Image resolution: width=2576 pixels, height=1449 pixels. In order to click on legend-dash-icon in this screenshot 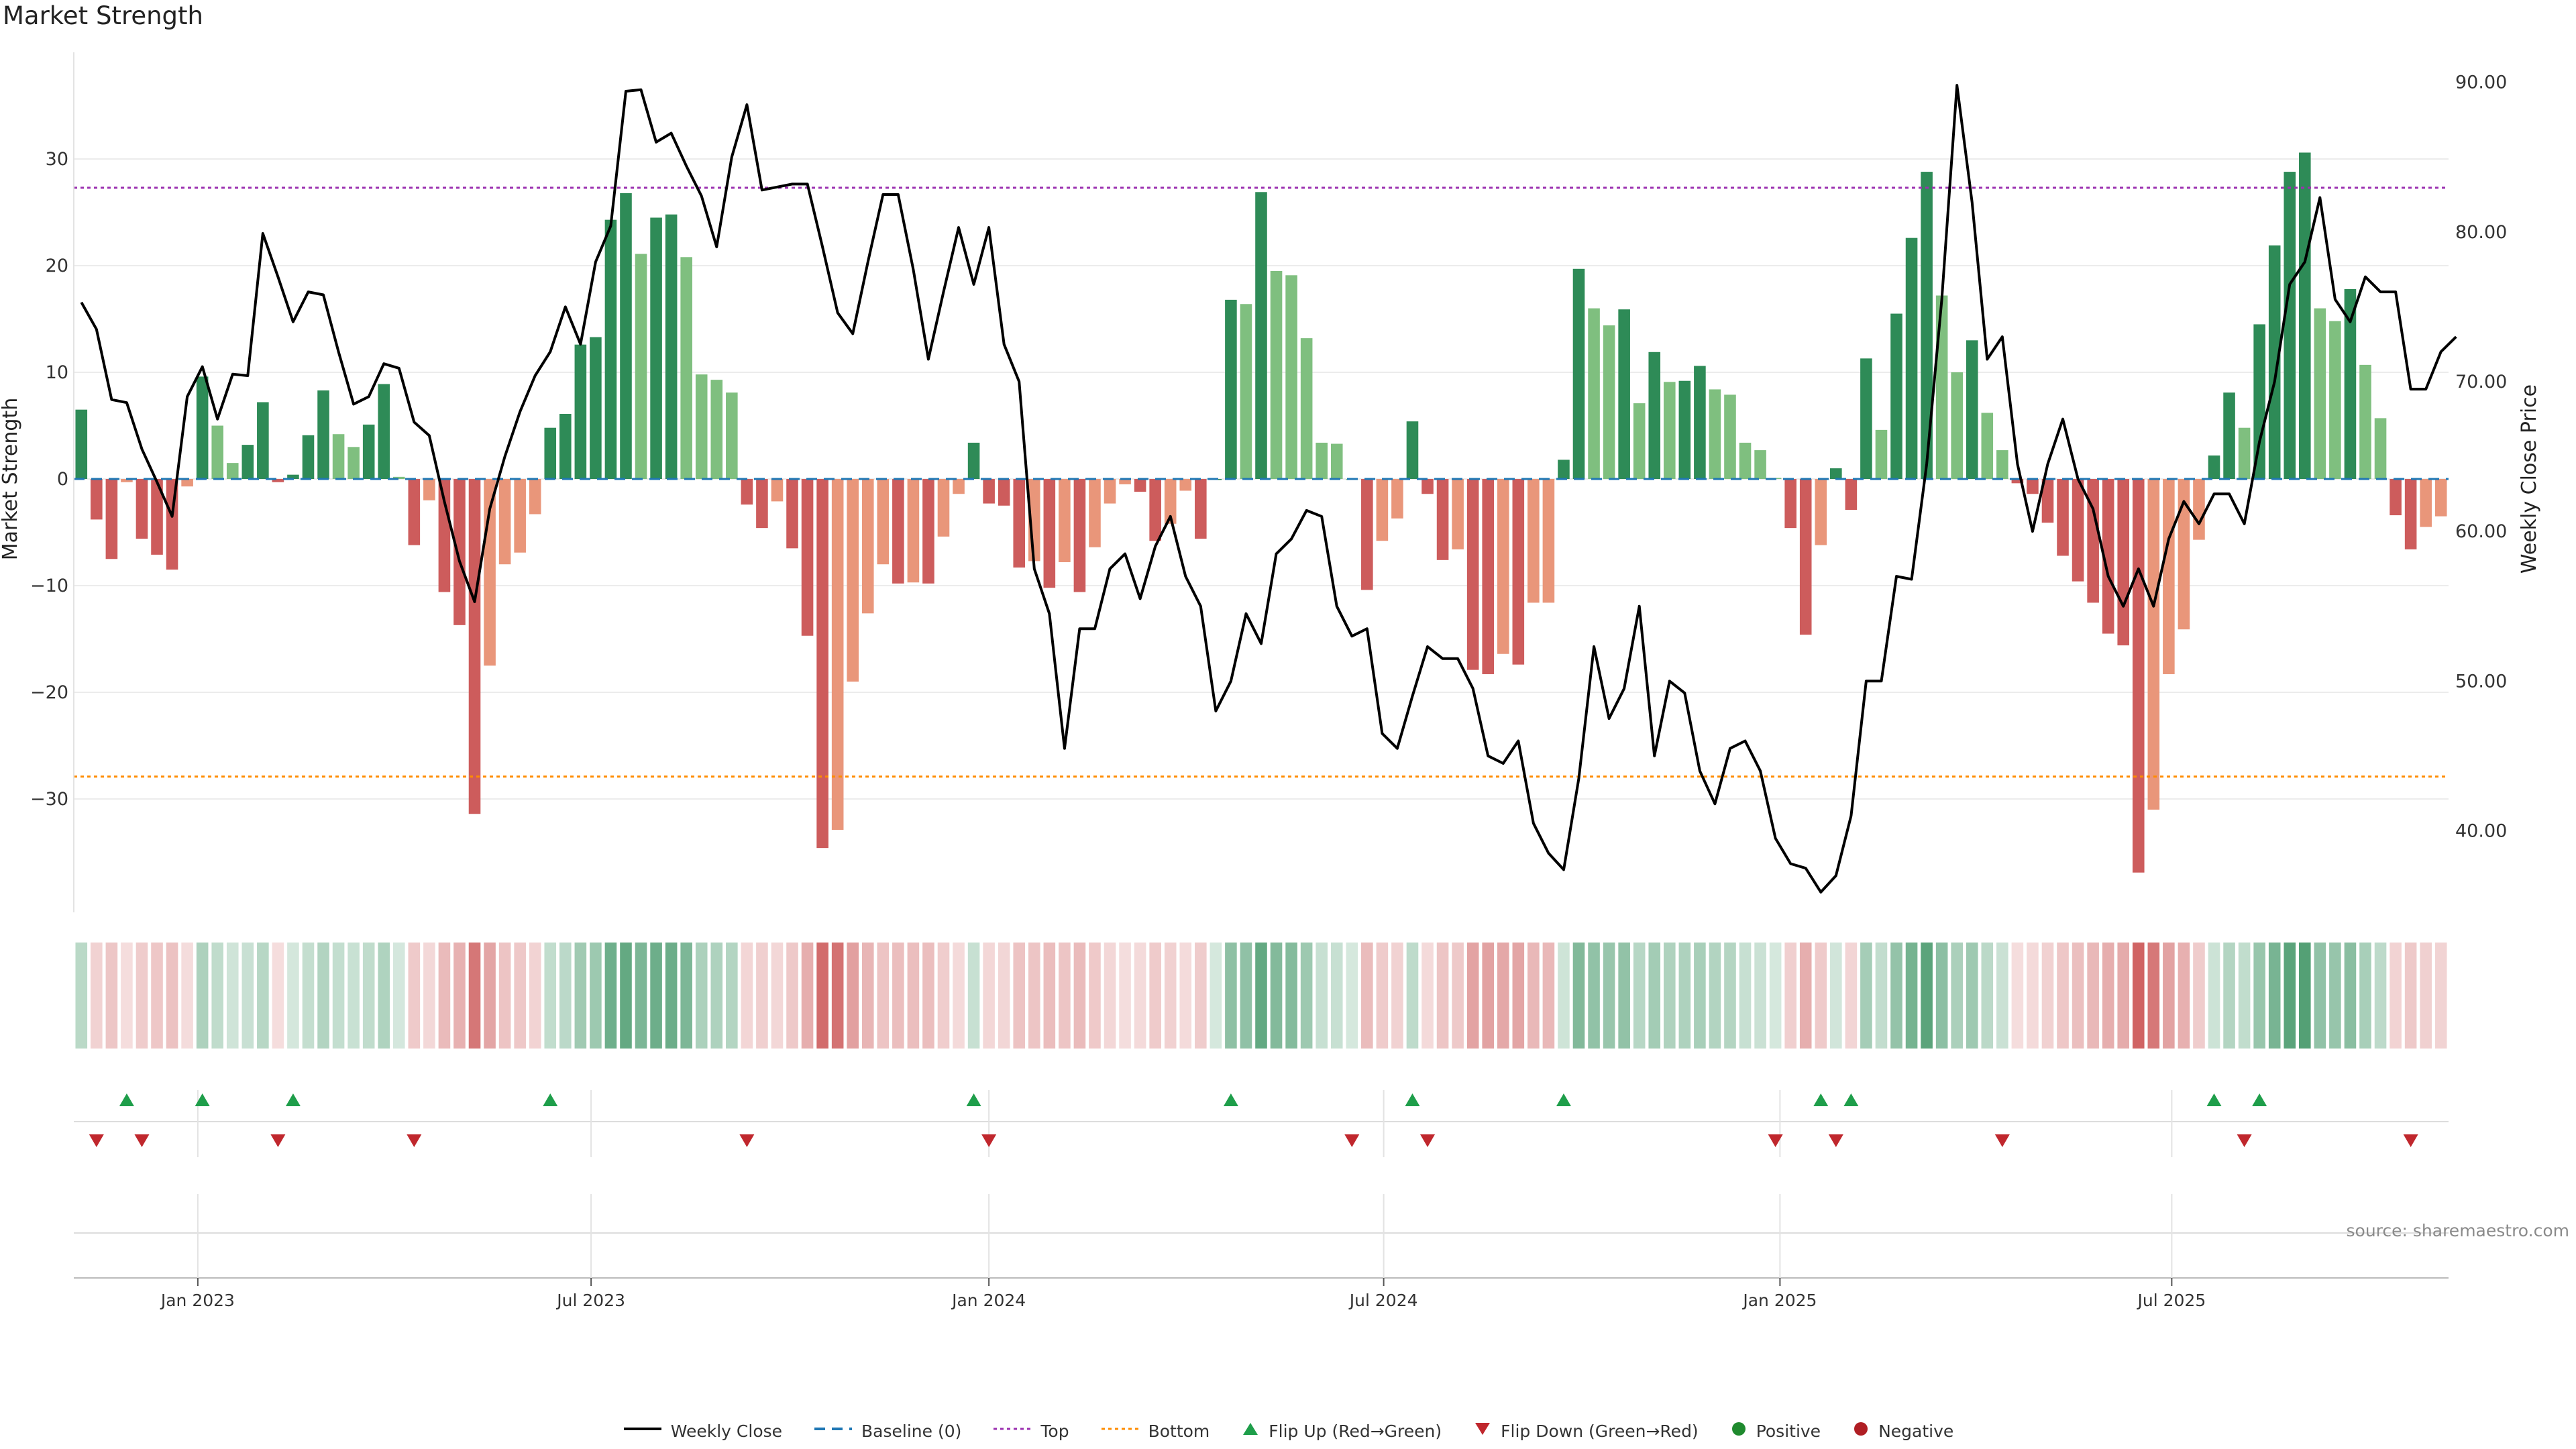, I will do `click(833, 1431)`.